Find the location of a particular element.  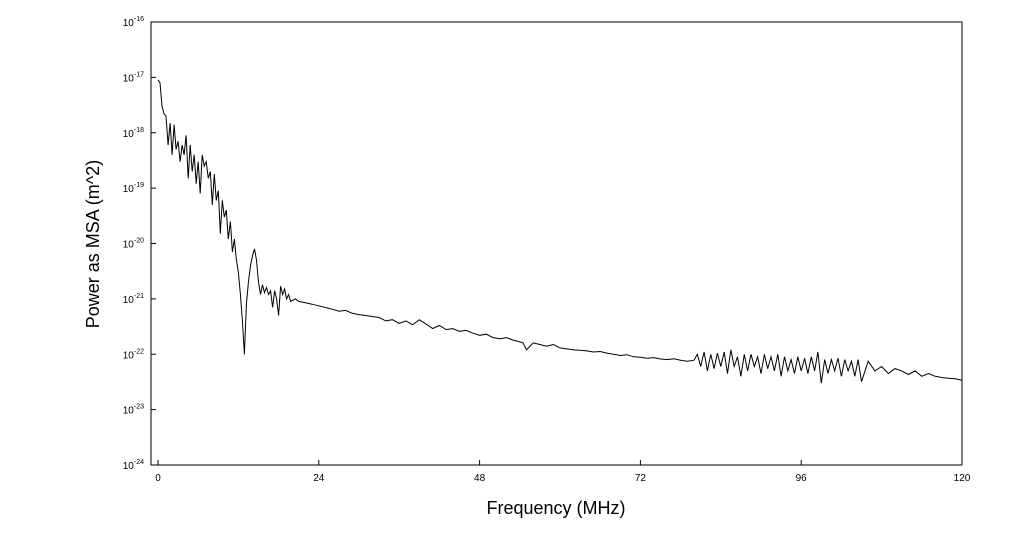

y-axis-title: Power as MSA (m^2) is located at coordinates (93, 244).